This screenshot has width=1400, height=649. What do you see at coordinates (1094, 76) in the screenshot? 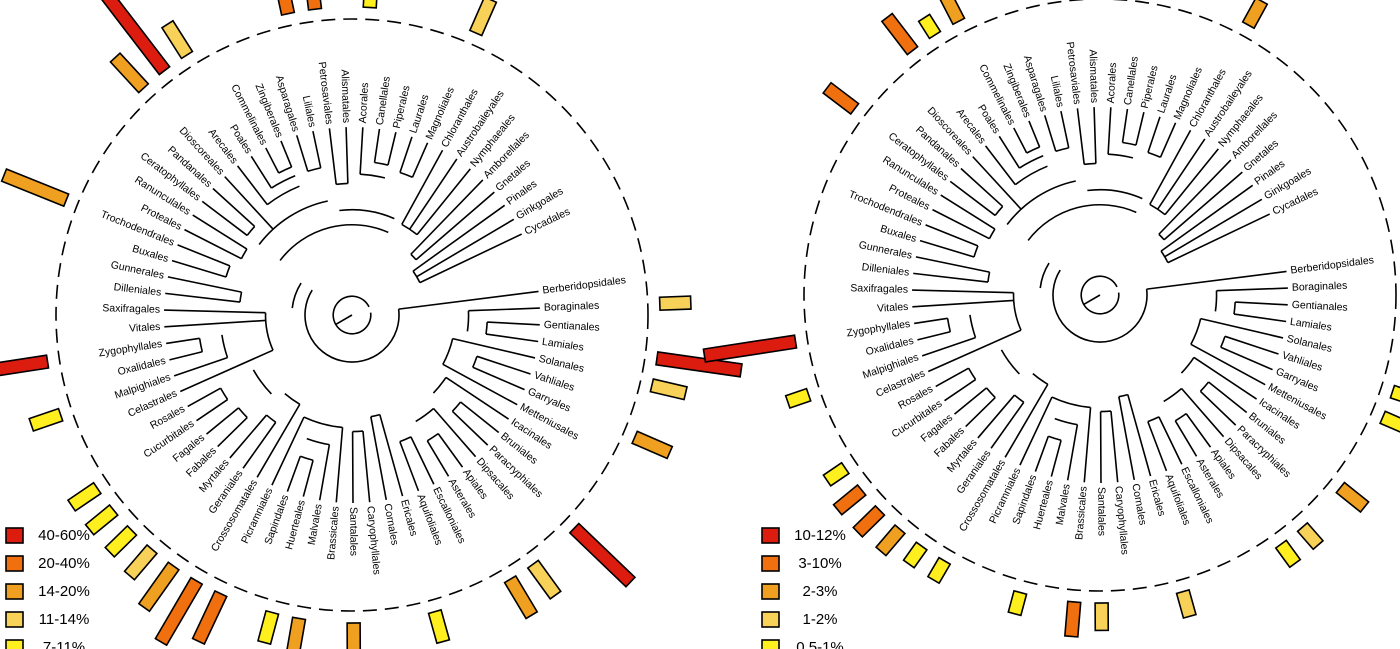
I see `tip-label-alismatales: Alismatales` at bounding box center [1094, 76].